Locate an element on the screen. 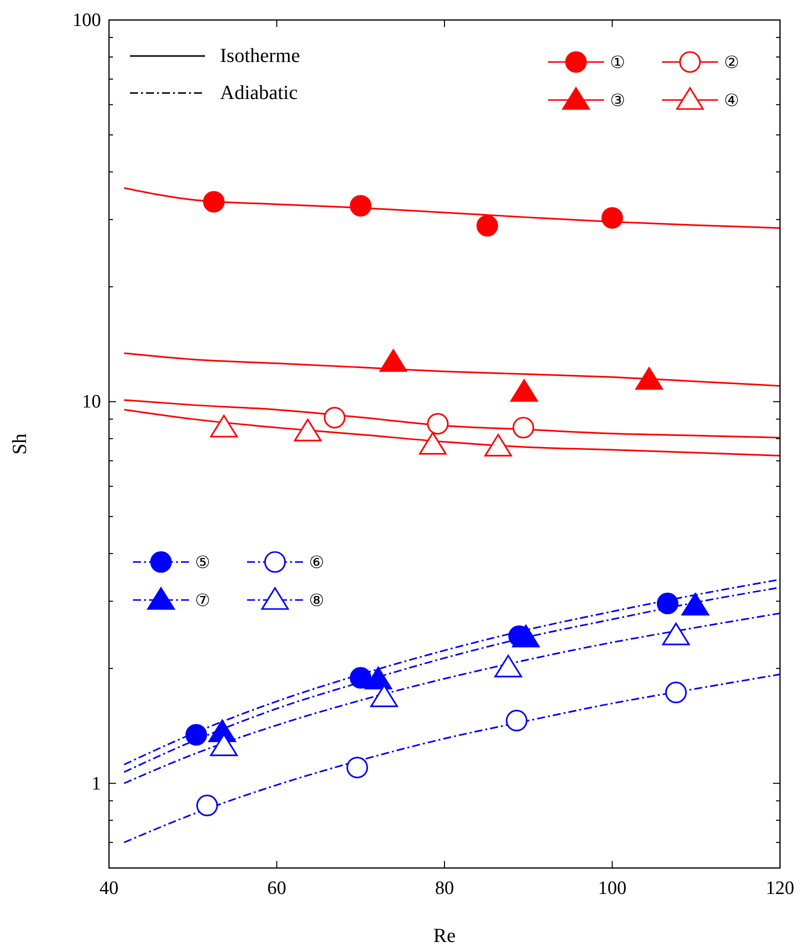 This screenshot has width=802, height=950. x-tick-label: 60 is located at coordinates (276, 888).